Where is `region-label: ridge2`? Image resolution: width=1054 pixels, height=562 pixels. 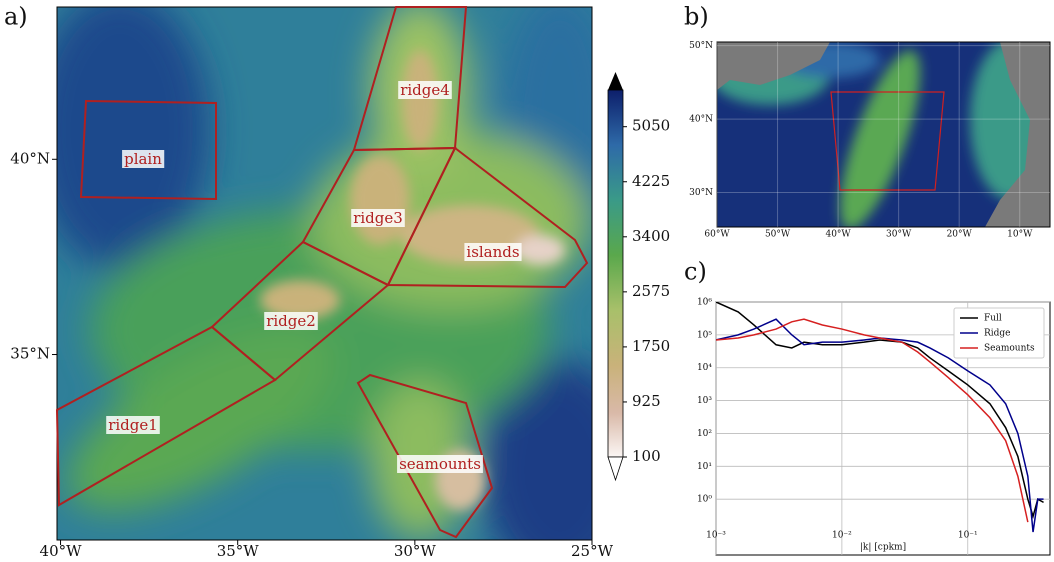 region-label: ridge2 is located at coordinates (291, 321).